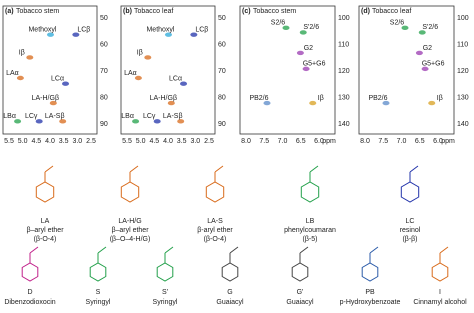  I want to click on panel-title: Tobacco leaf, so click(153, 11).